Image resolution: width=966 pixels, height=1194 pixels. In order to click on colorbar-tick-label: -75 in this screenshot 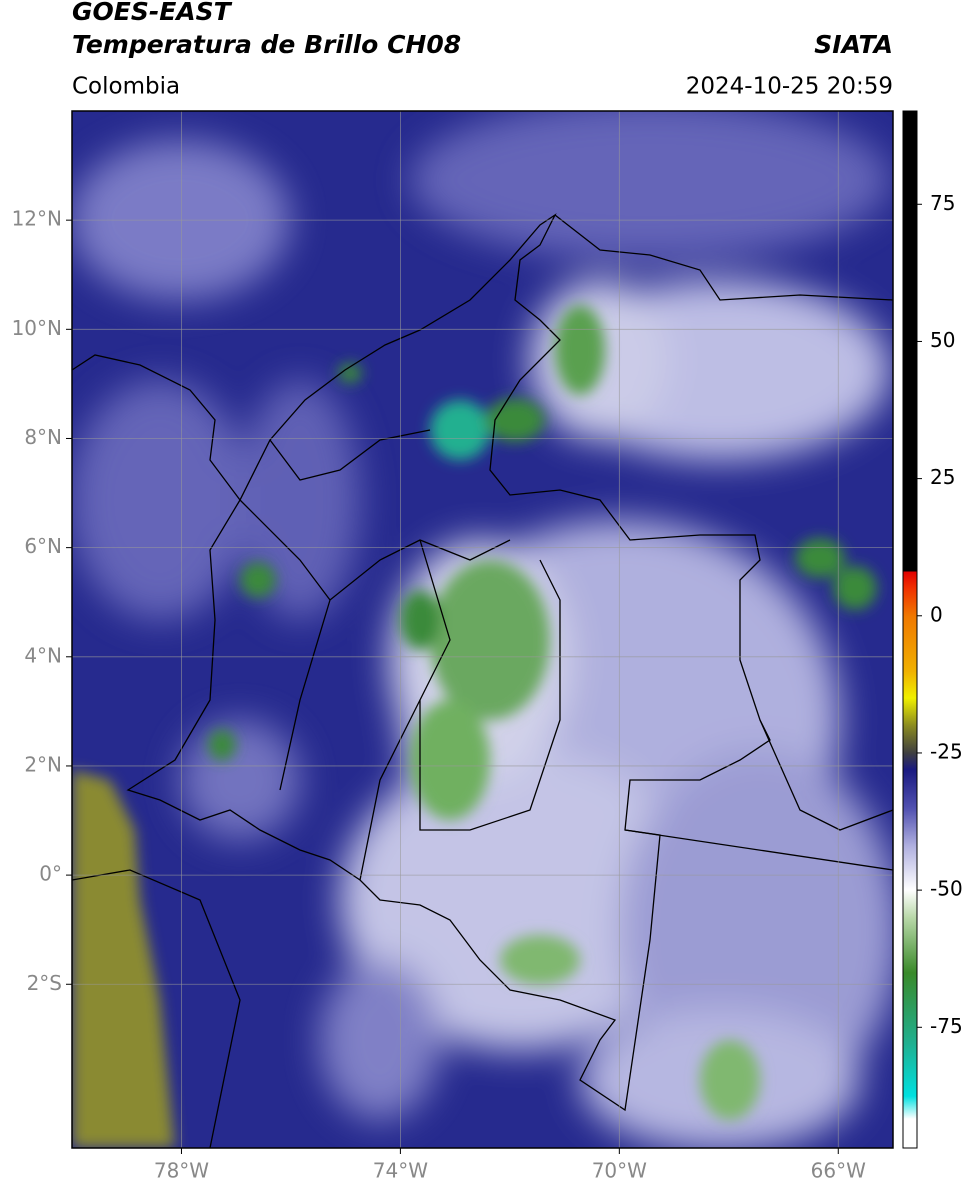, I will do `click(946, 1026)`.